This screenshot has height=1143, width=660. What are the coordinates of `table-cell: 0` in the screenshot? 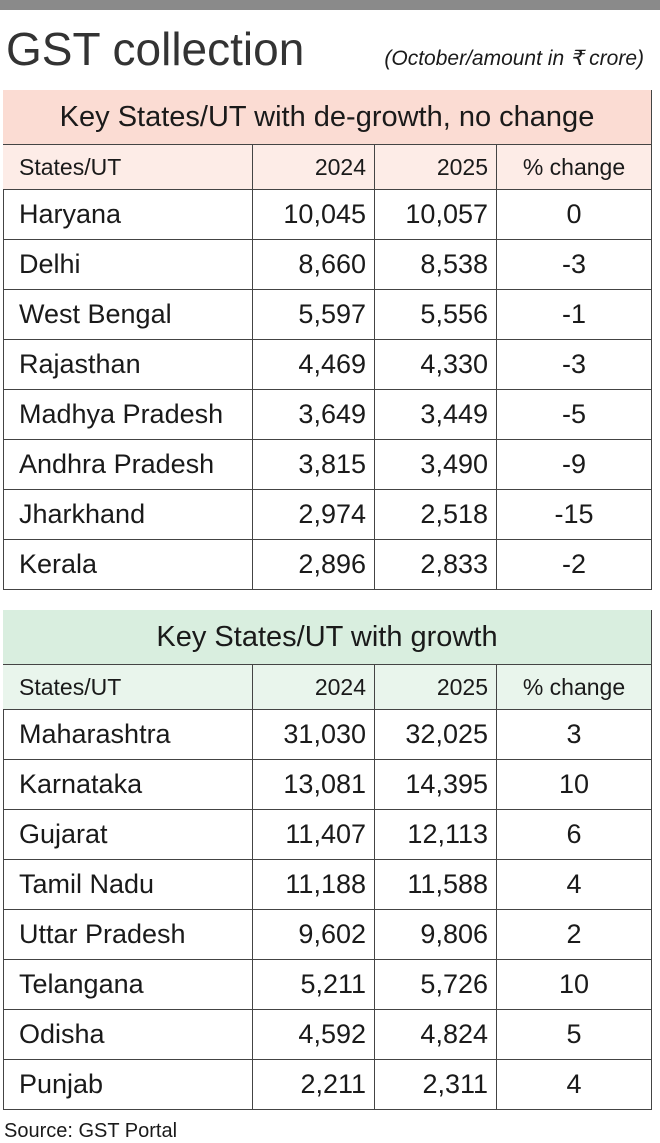 It's located at (574, 215).